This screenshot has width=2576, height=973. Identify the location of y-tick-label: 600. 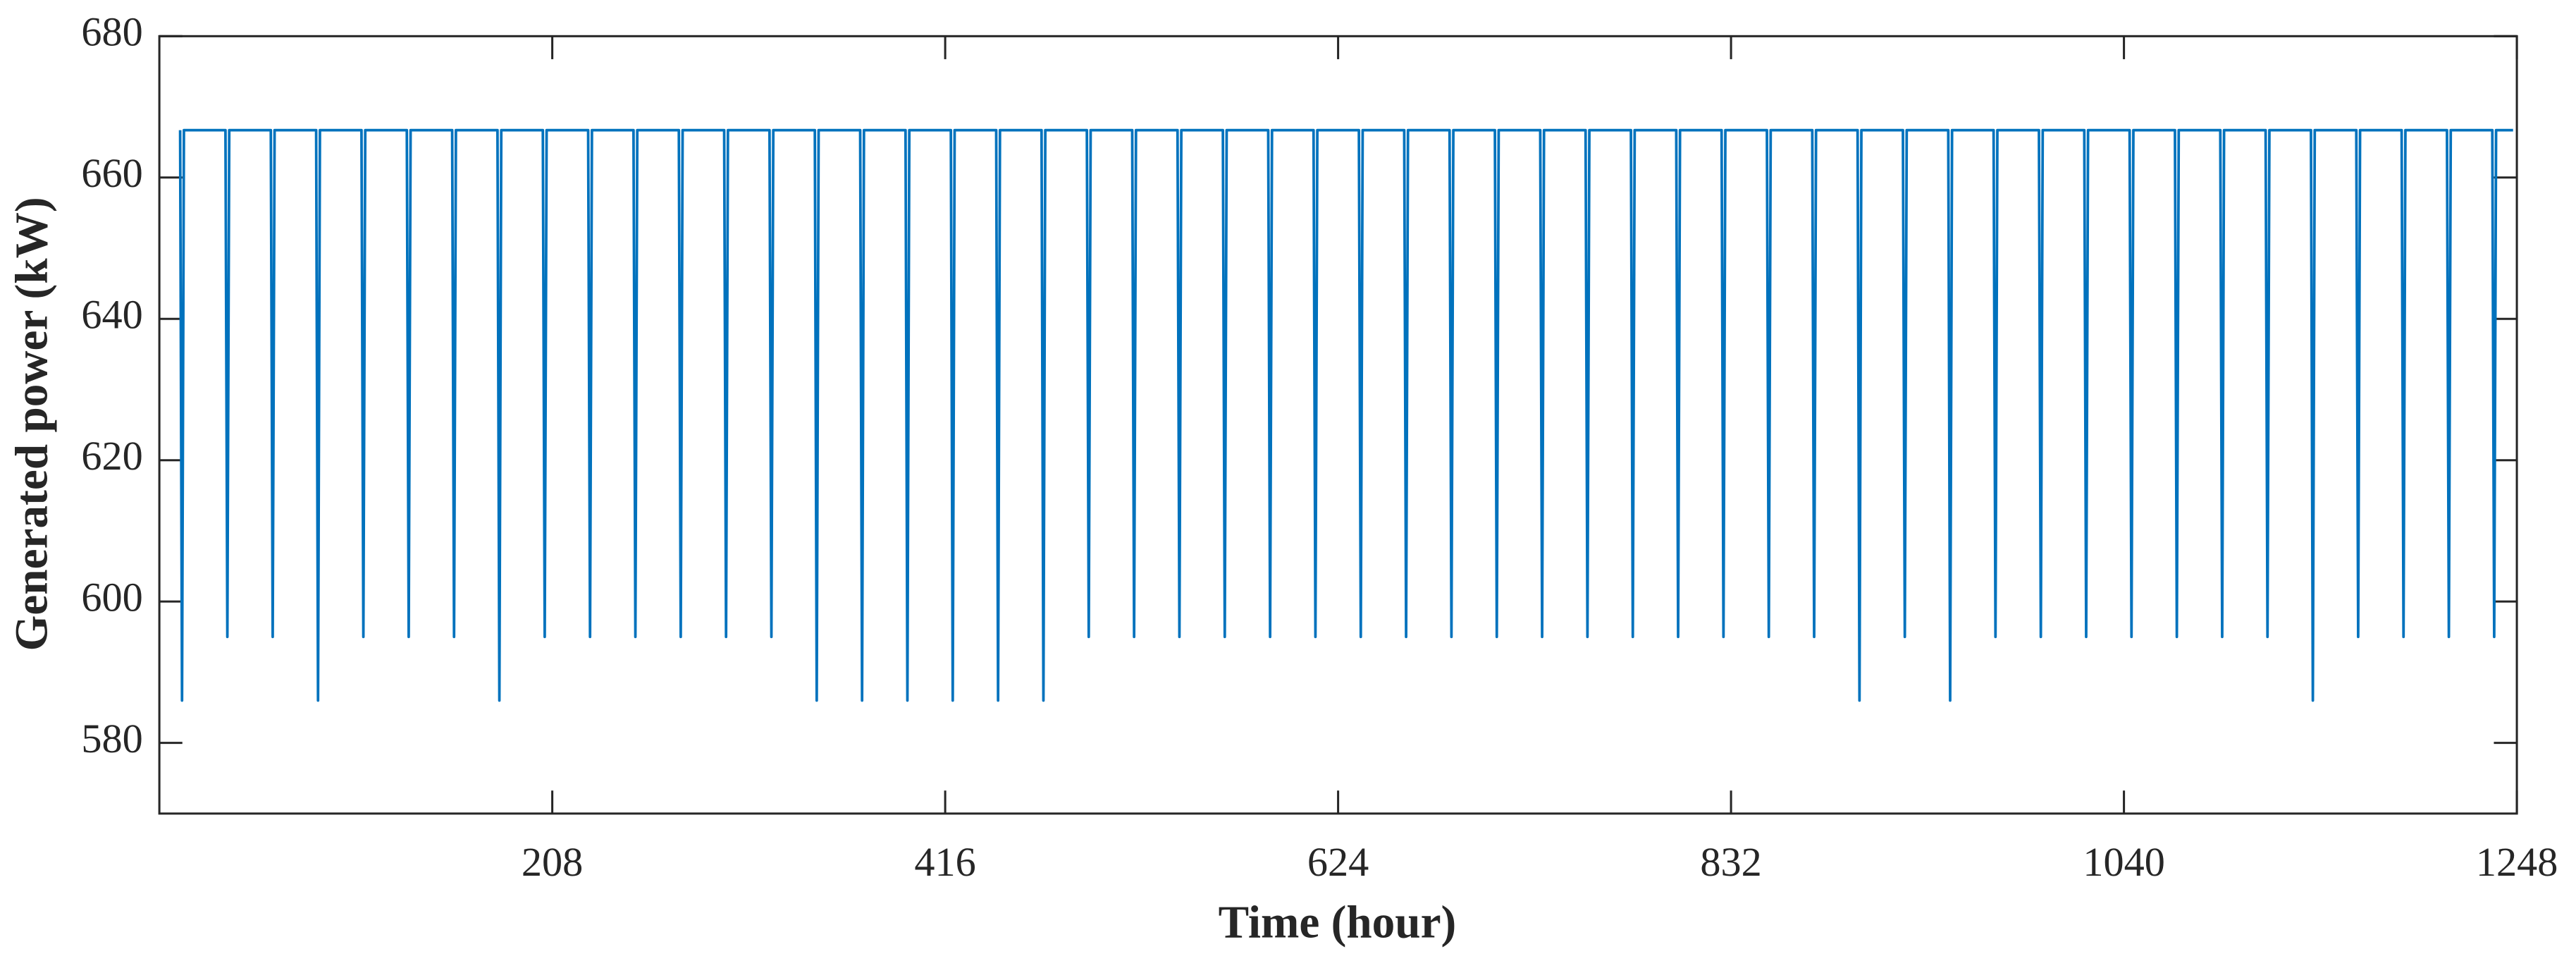
(111, 597).